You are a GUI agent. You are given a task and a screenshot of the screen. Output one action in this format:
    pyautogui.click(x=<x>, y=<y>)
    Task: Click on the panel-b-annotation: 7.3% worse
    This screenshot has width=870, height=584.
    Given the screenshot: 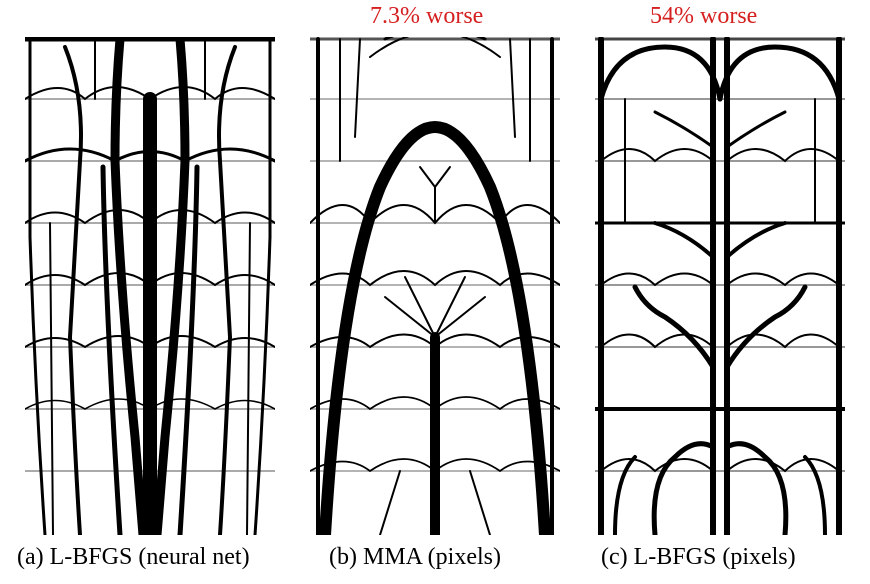 What is the action you would take?
    pyautogui.click(x=427, y=16)
    